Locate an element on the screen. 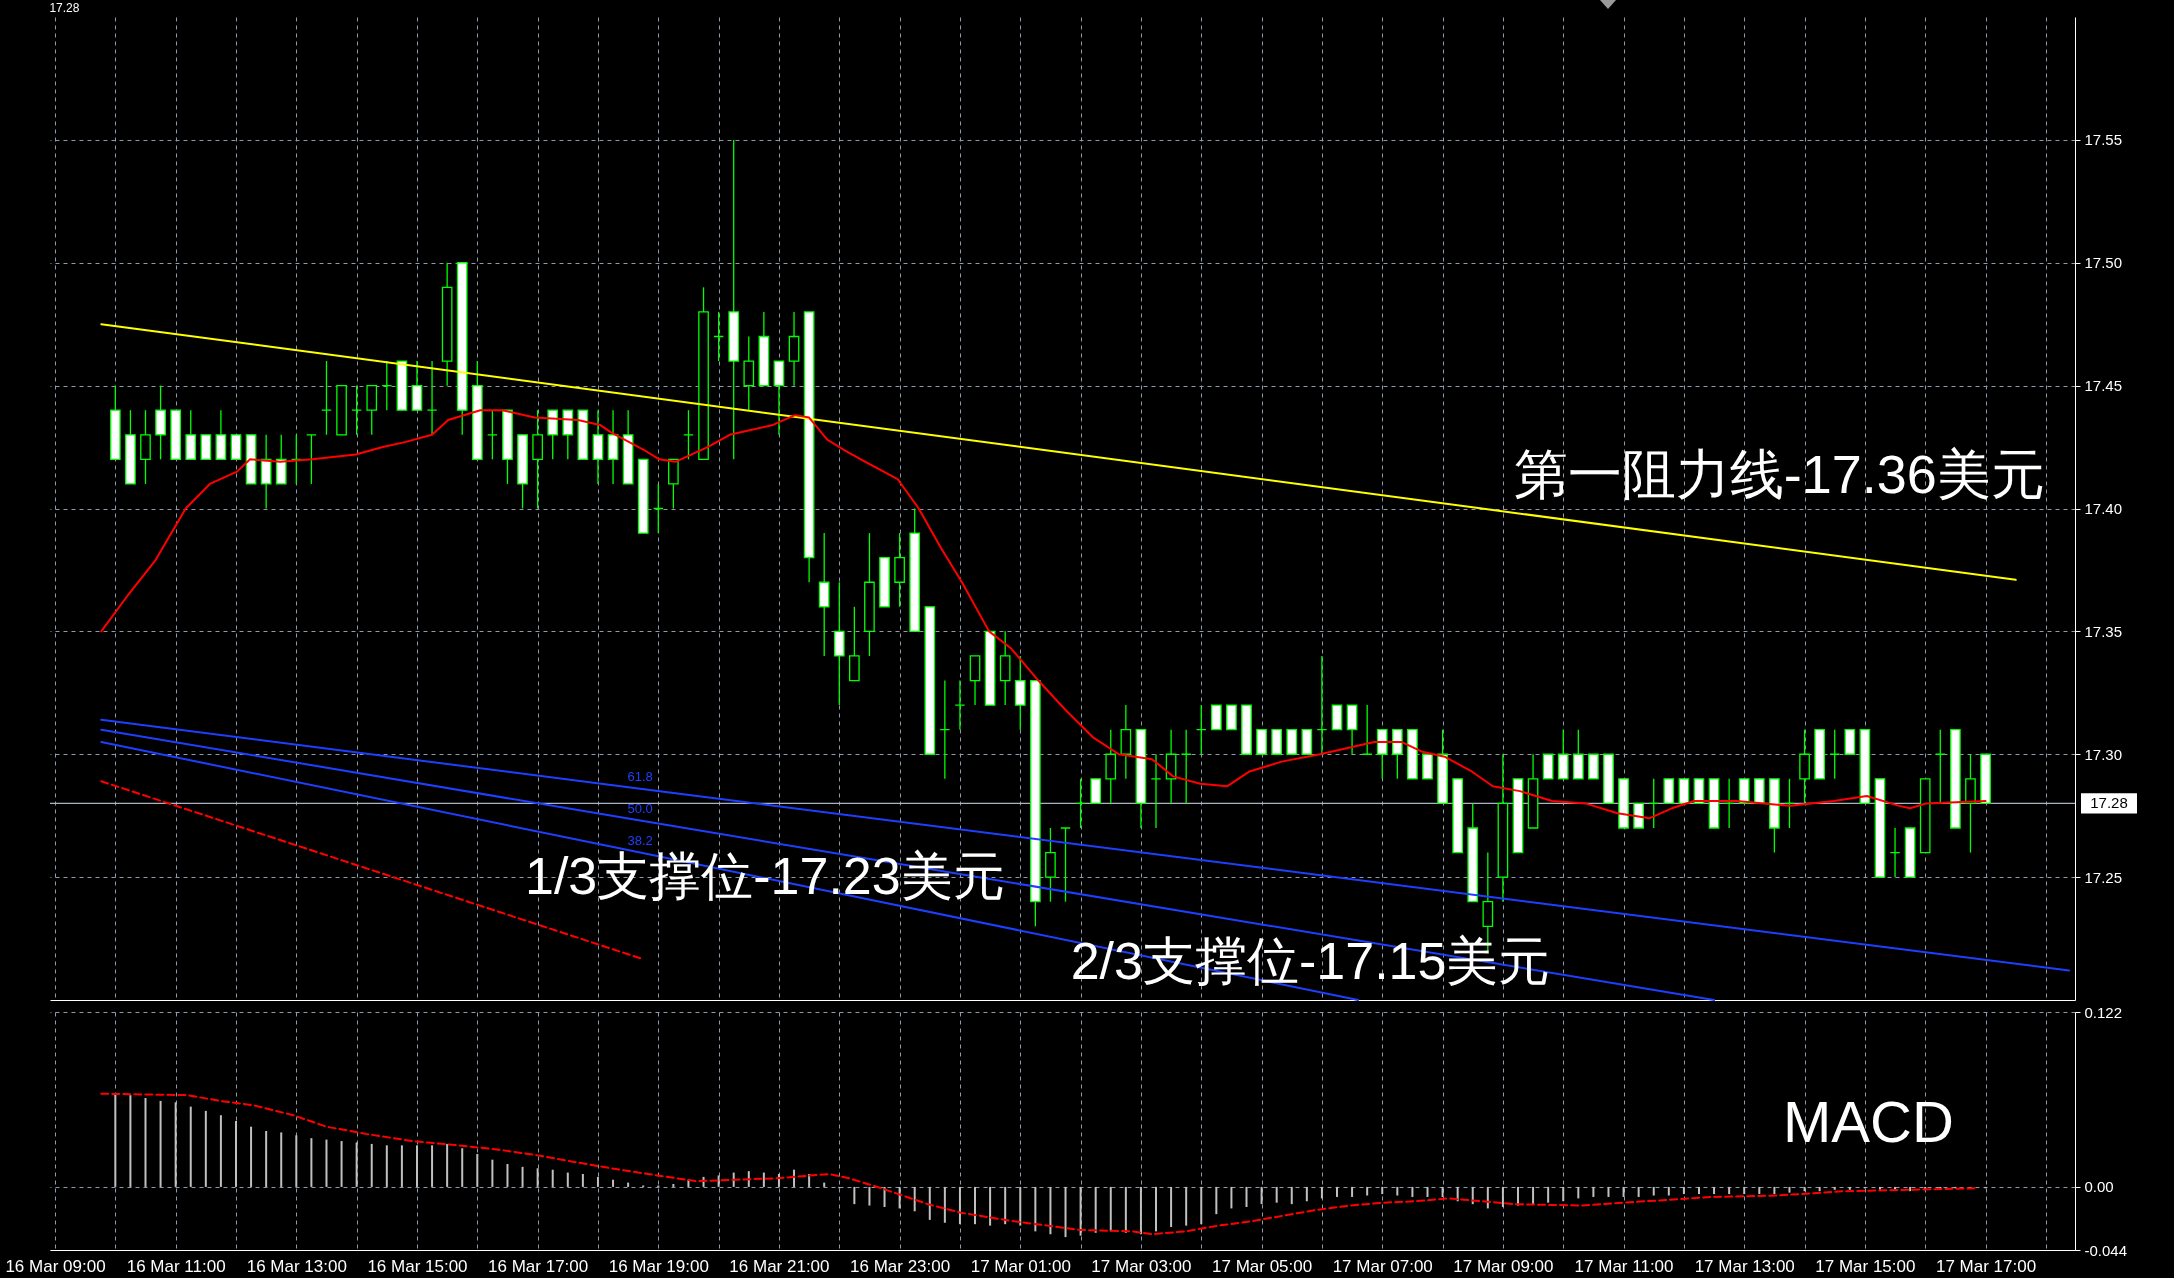 This screenshot has height=1278, width=2174. series-label: 61.8 is located at coordinates (640, 776).